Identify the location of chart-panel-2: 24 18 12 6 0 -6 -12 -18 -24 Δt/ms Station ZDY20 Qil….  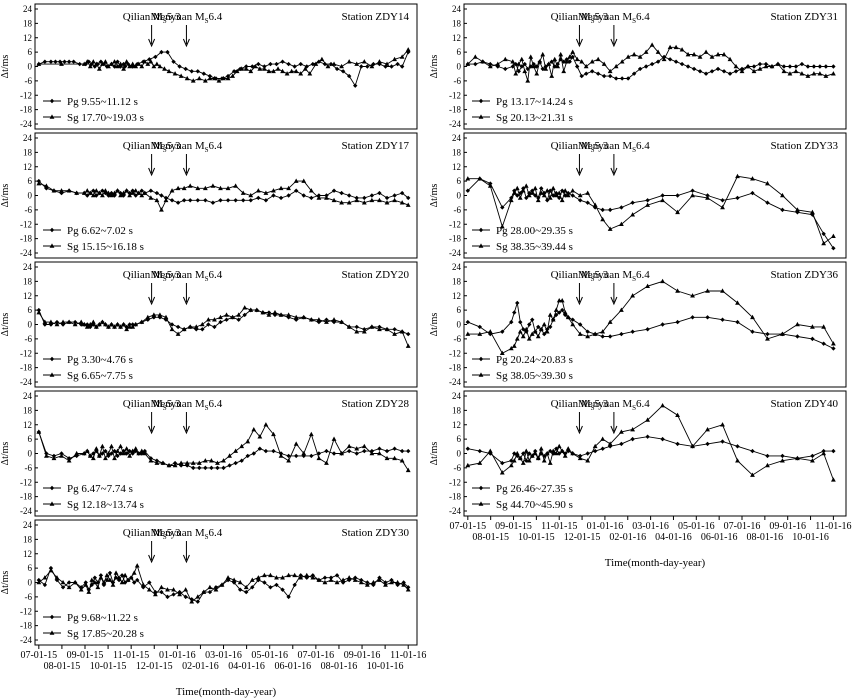
(209, 324).